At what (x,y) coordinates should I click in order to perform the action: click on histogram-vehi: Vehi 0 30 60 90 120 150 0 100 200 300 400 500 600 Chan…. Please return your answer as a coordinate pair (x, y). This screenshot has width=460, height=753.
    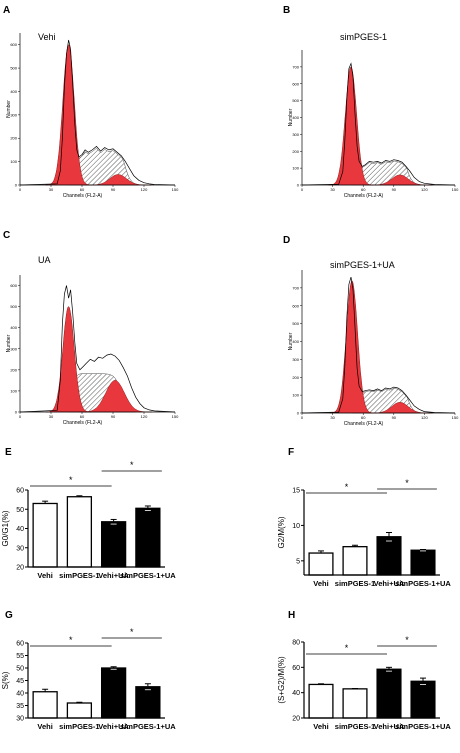
    Looking at the image, I should click on (92, 115).